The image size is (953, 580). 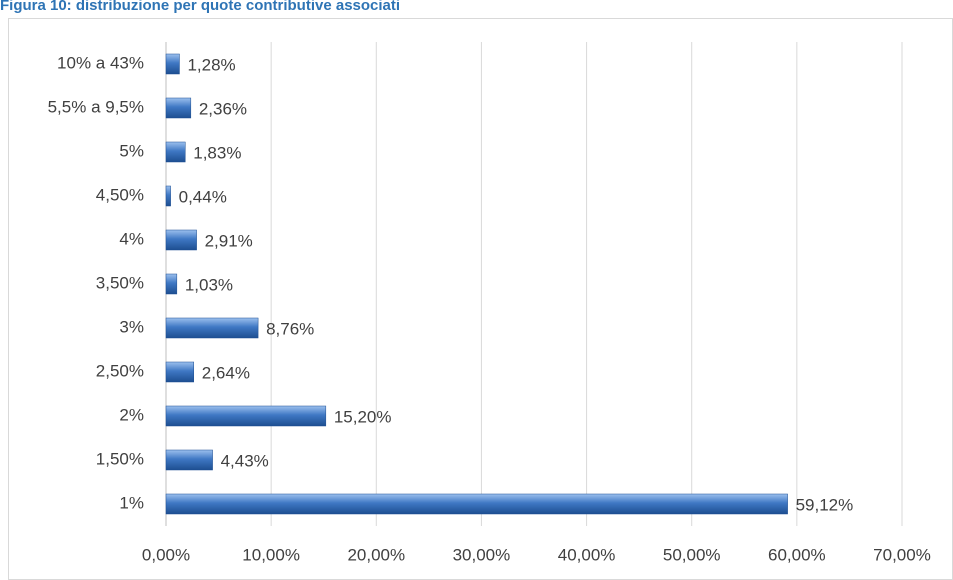 What do you see at coordinates (217, 152) in the screenshot?
I see `value-label: 1,83%` at bounding box center [217, 152].